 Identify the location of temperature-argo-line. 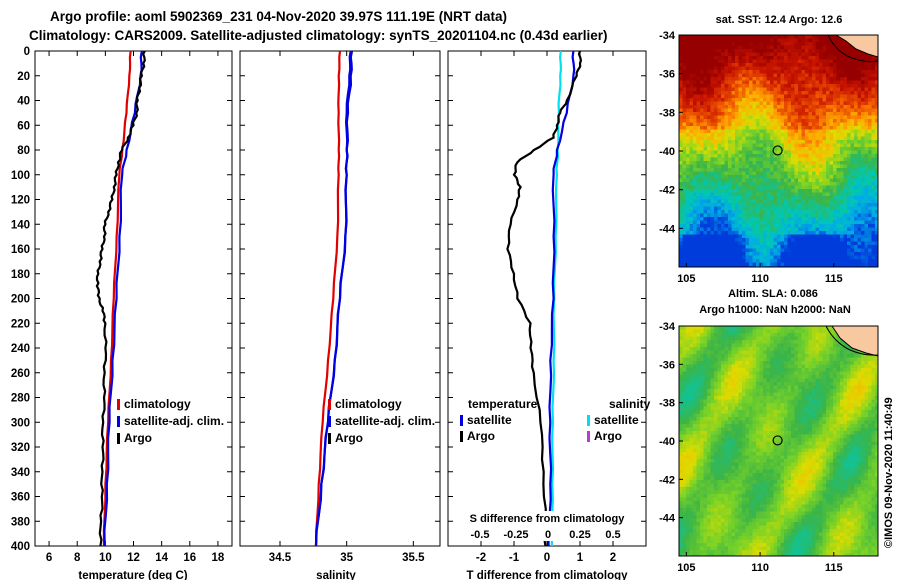
(120, 298).